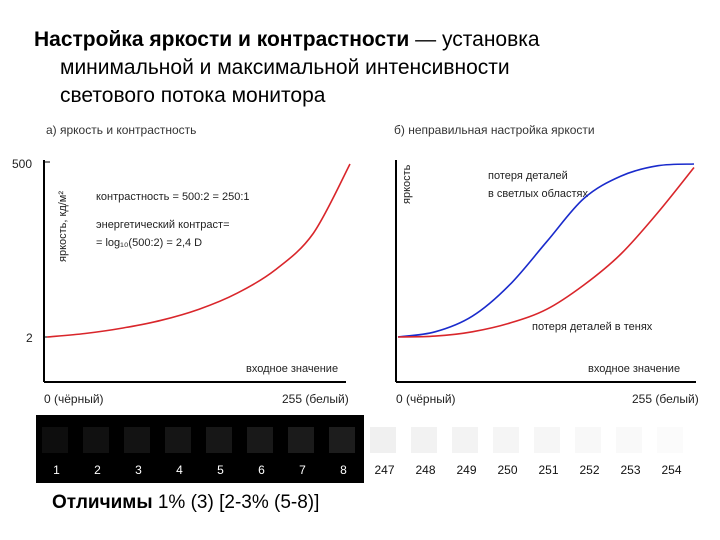  I want to click on light-gray-strip: 247 248 249 250 251 252 253 254, so click(528, 449).